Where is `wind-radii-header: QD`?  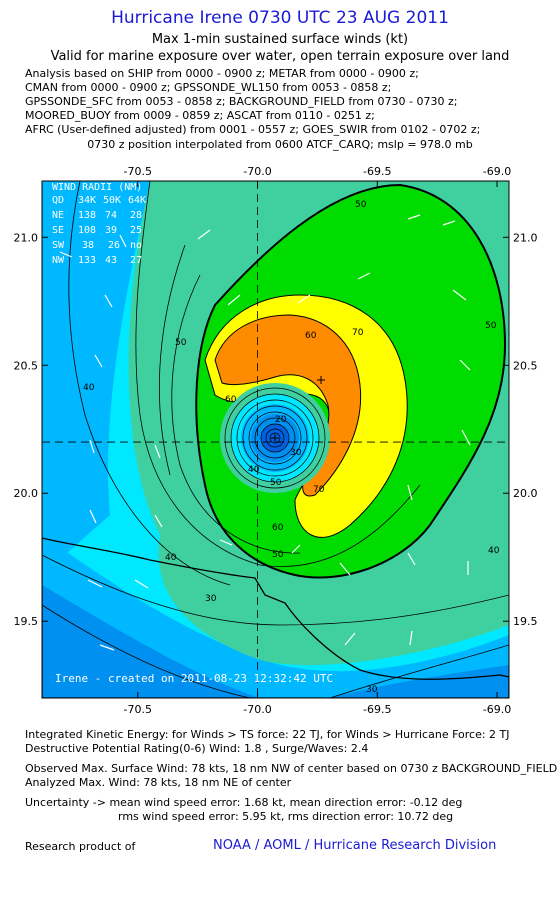 wind-radii-header: QD is located at coordinates (58, 200).